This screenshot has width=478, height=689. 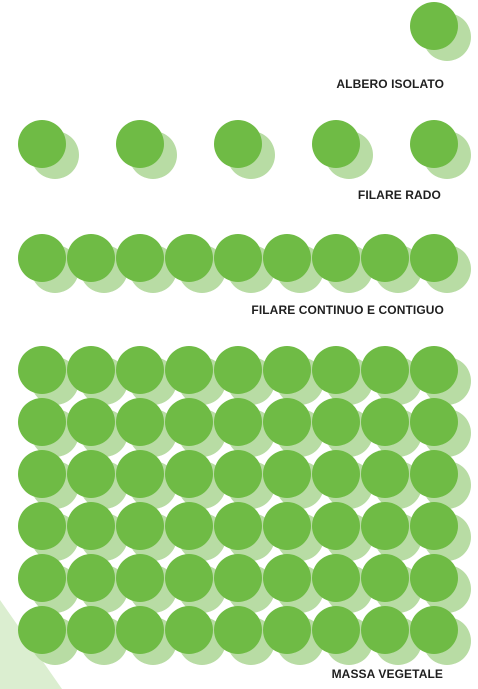 What do you see at coordinates (347, 310) in the screenshot?
I see `label-filare-continuo-e-contiguo: FILARE CONTINUO E CONTIGUO` at bounding box center [347, 310].